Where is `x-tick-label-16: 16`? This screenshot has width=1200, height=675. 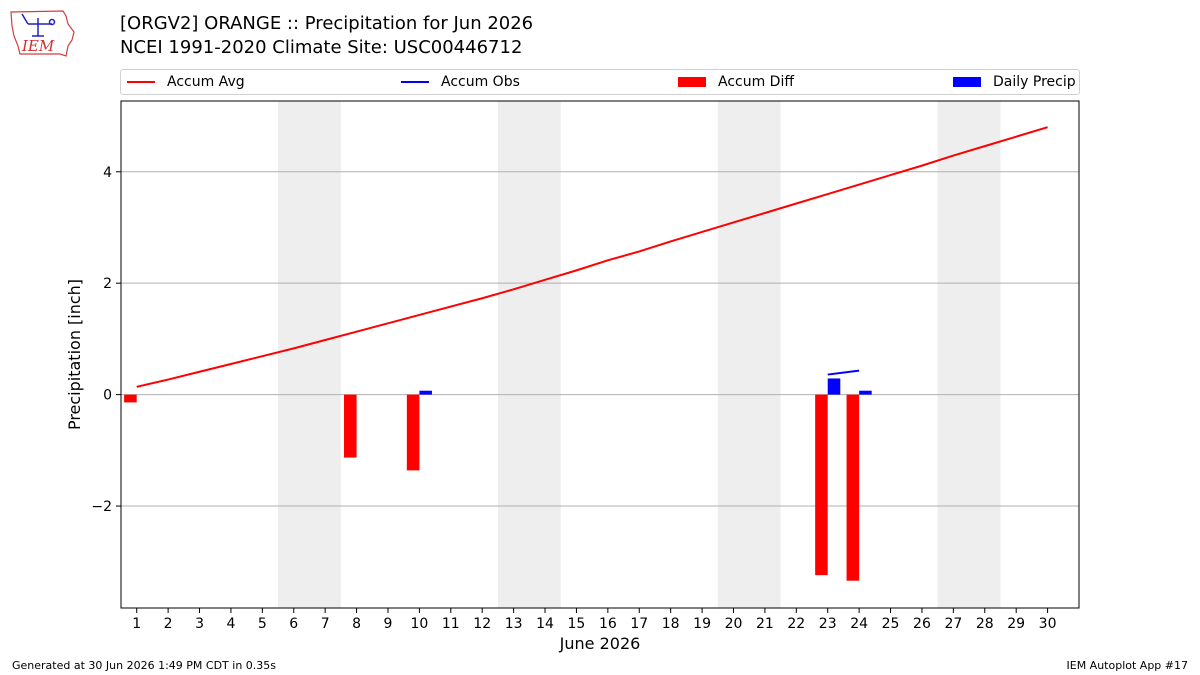
x-tick-label-16: 16 is located at coordinates (608, 624).